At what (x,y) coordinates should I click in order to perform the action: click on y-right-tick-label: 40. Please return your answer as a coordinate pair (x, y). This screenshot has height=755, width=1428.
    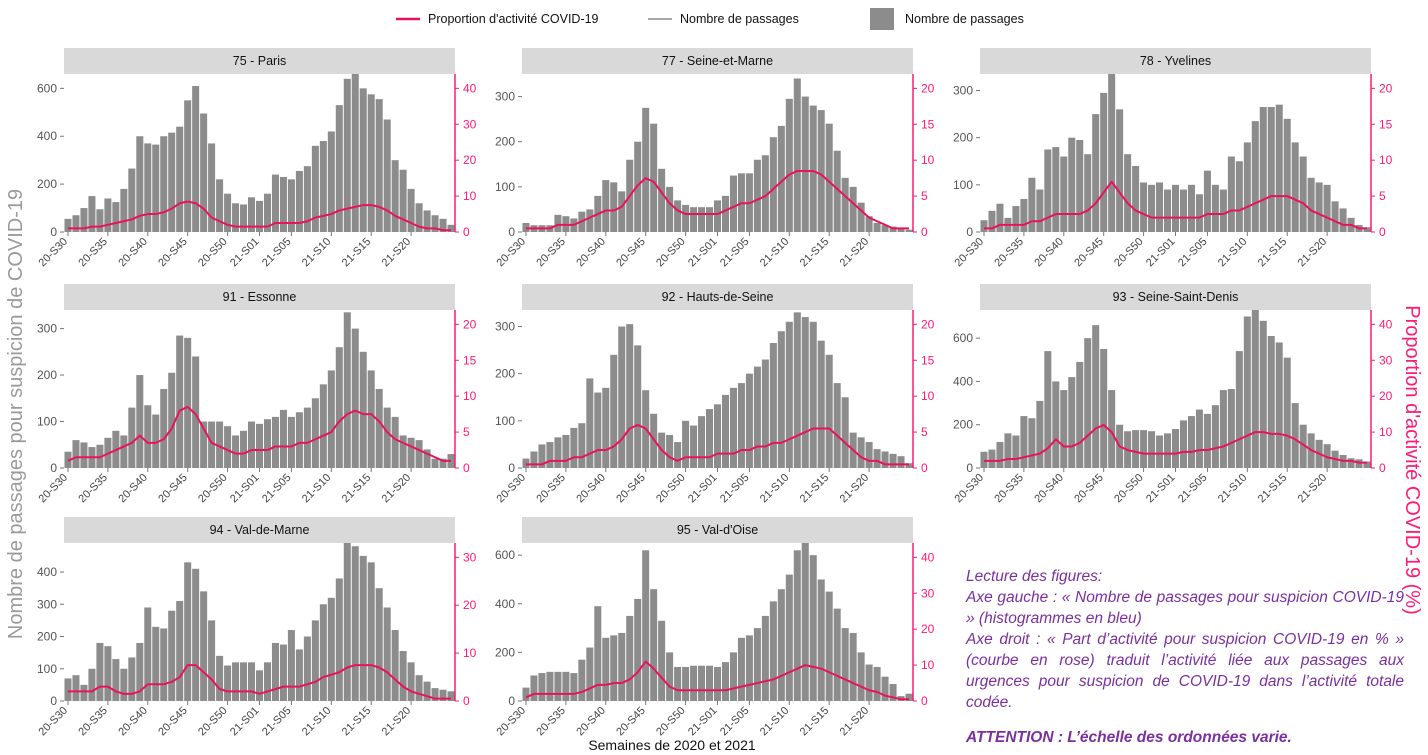
    Looking at the image, I should click on (1386, 324).